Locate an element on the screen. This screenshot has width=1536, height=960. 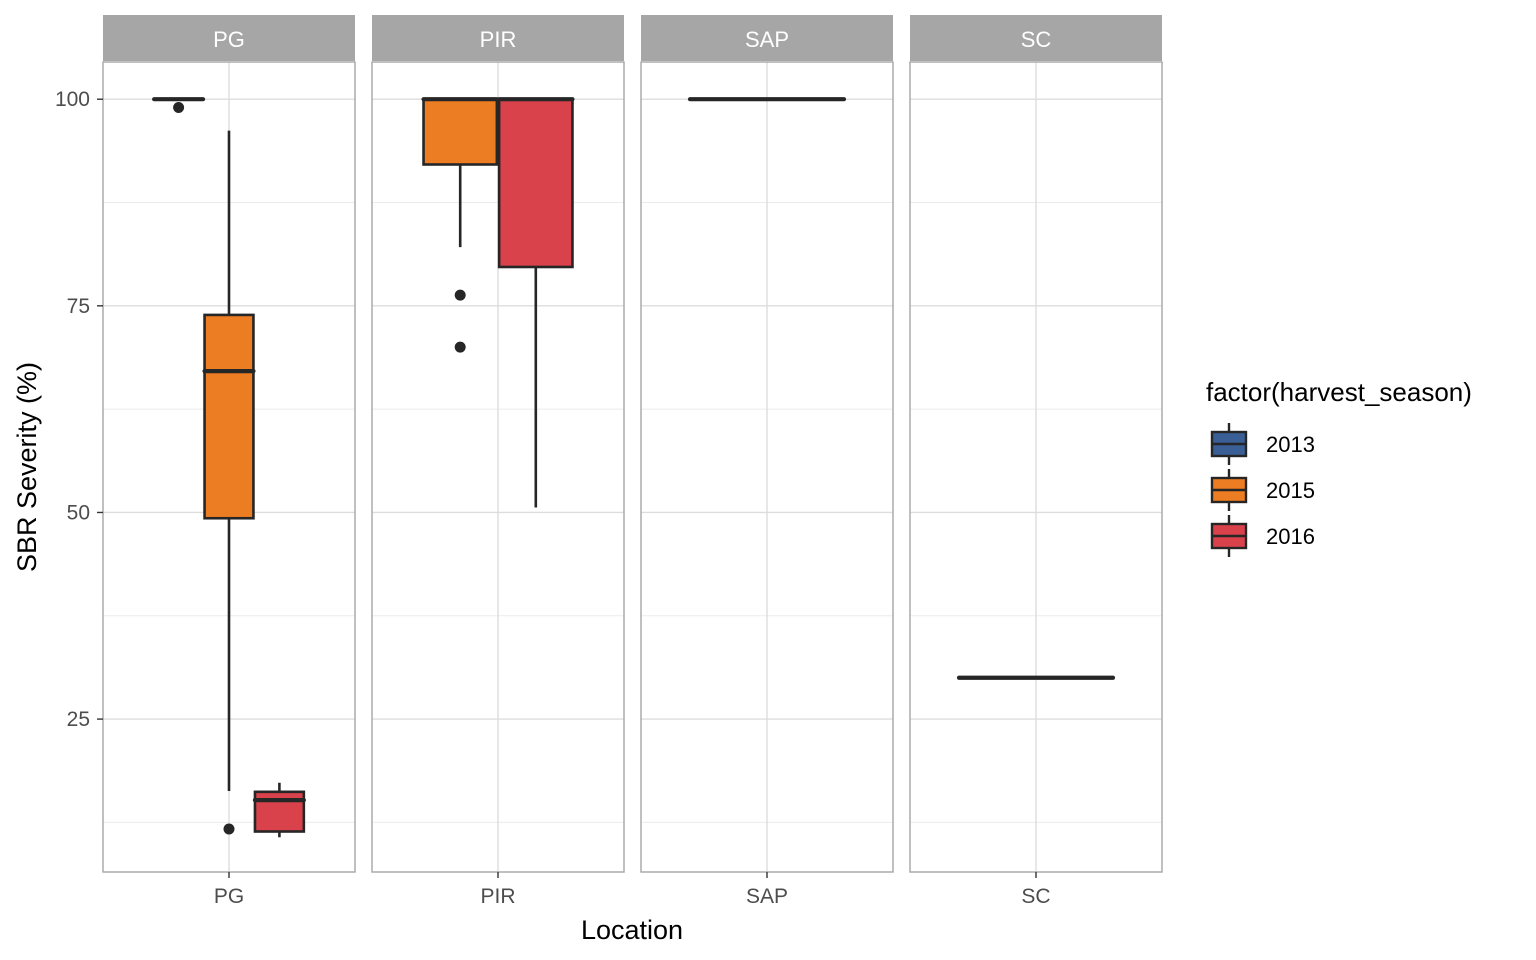
legend-label: 2016 is located at coordinates (1290, 536).